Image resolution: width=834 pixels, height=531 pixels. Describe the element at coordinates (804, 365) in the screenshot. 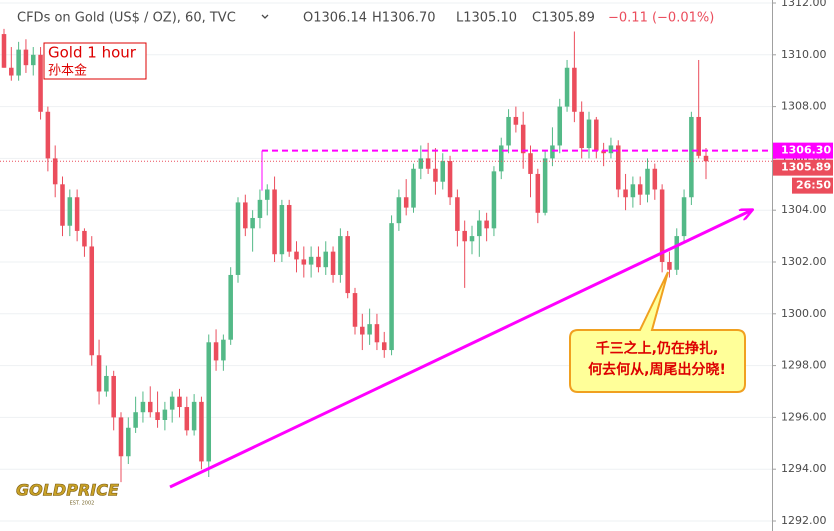

I see `y-tick-label: 1298.00` at that location.